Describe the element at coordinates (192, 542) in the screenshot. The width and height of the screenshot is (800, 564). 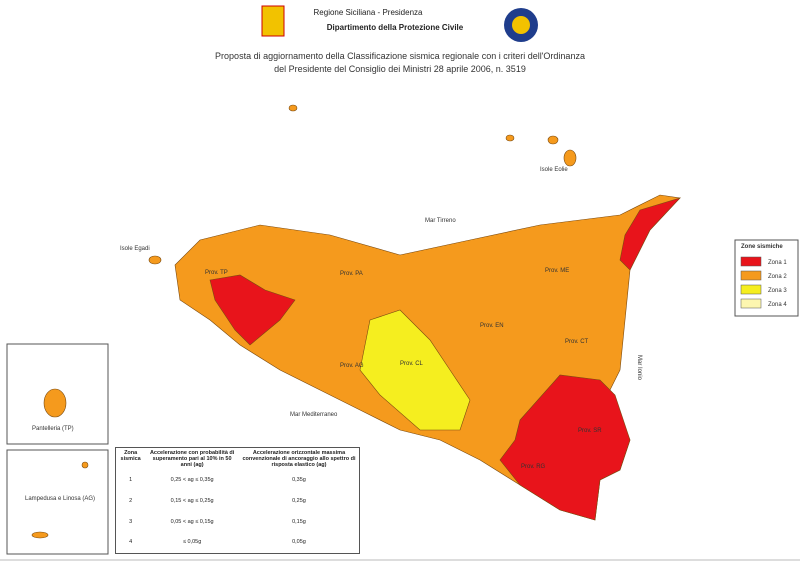
I see `table-cell: ≤ 0,05g` at that location.